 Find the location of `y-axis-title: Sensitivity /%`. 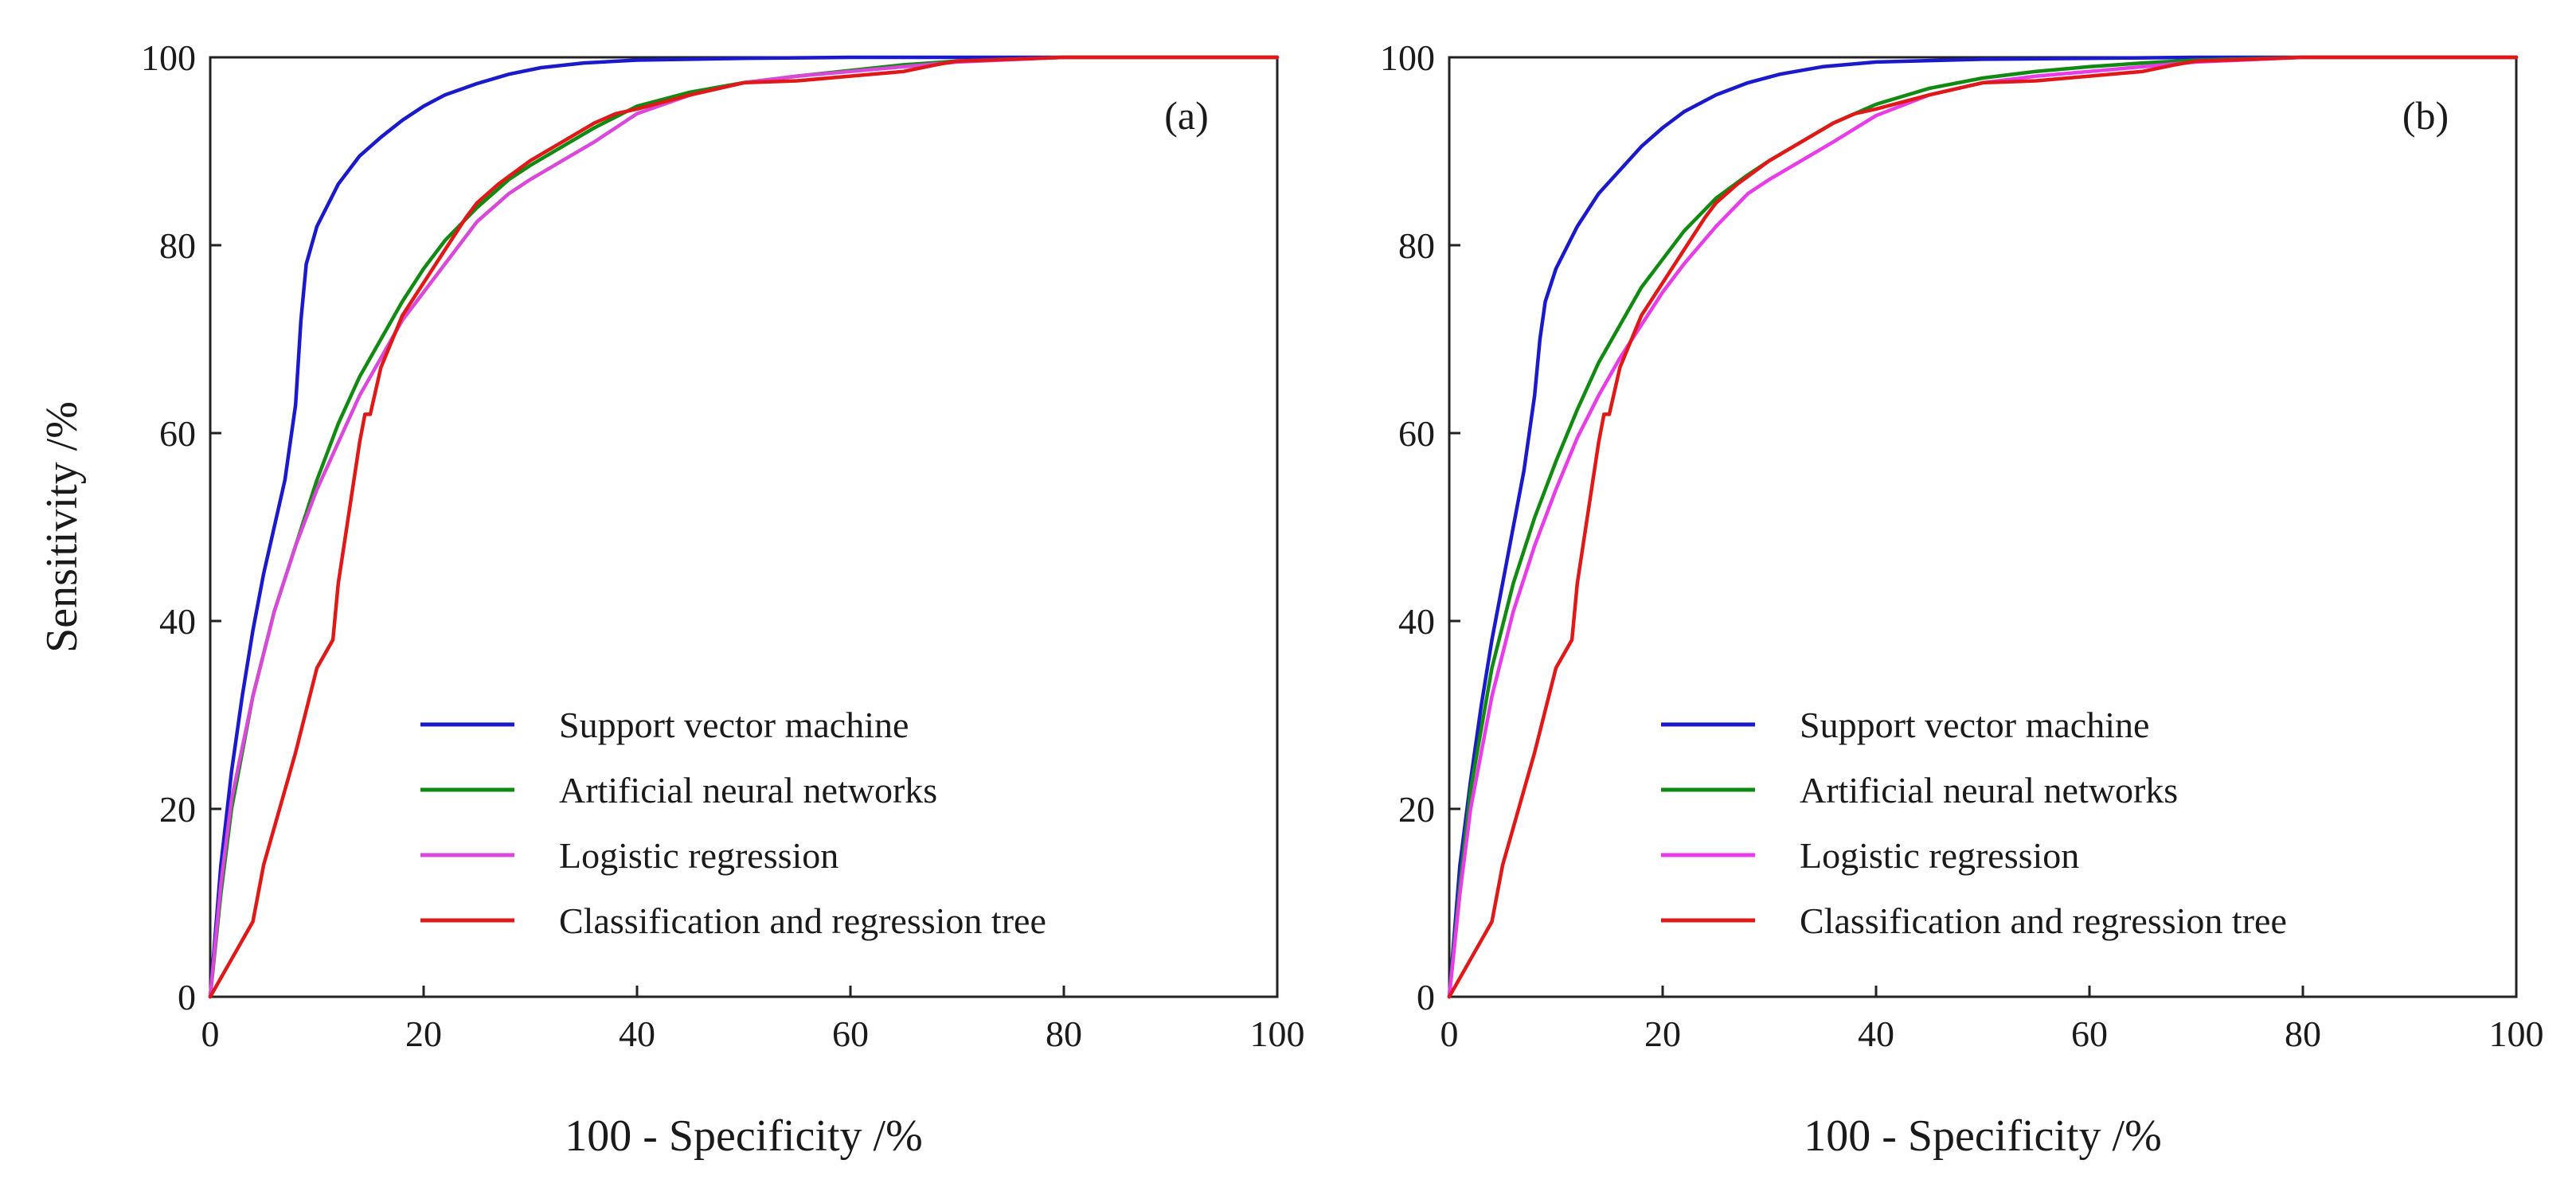

y-axis-title: Sensitivity /% is located at coordinates (62, 527).